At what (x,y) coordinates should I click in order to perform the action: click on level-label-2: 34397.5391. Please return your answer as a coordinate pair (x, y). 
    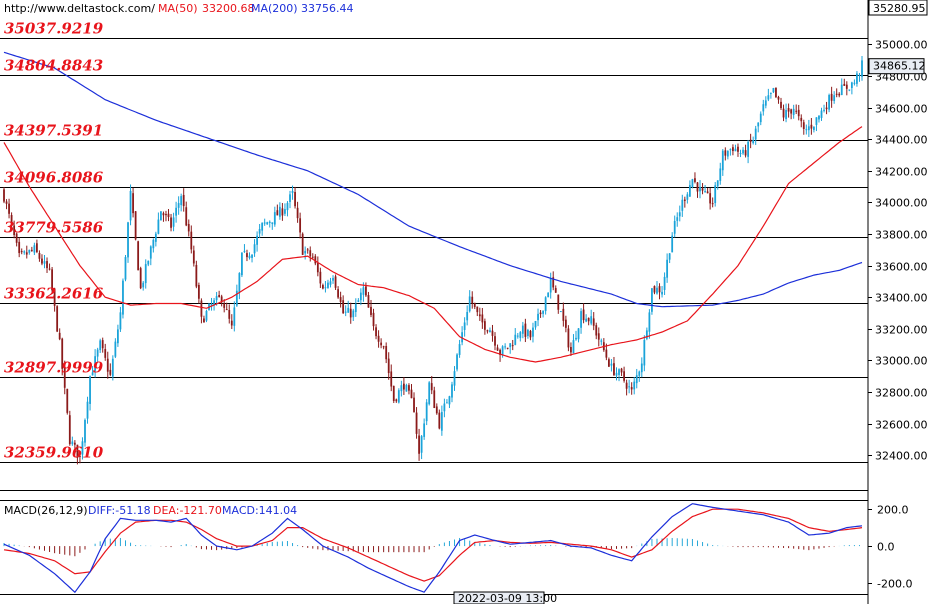
    Looking at the image, I should click on (53, 131).